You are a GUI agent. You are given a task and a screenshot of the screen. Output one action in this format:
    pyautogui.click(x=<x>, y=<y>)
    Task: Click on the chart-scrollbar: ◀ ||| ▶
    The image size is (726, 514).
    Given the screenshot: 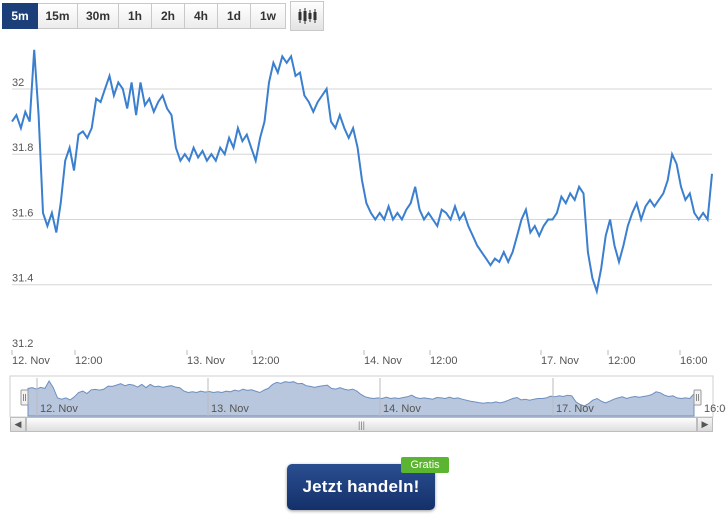 What is the action you would take?
    pyautogui.click(x=361, y=424)
    